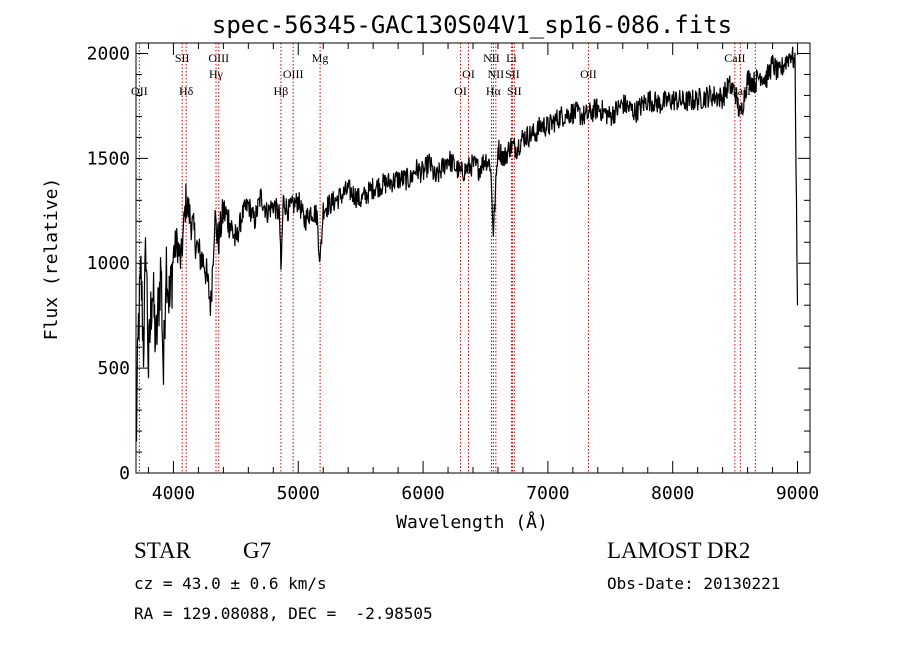 The width and height of the screenshot is (900, 649). I want to click on y-tick-label: 1500, so click(108, 158).